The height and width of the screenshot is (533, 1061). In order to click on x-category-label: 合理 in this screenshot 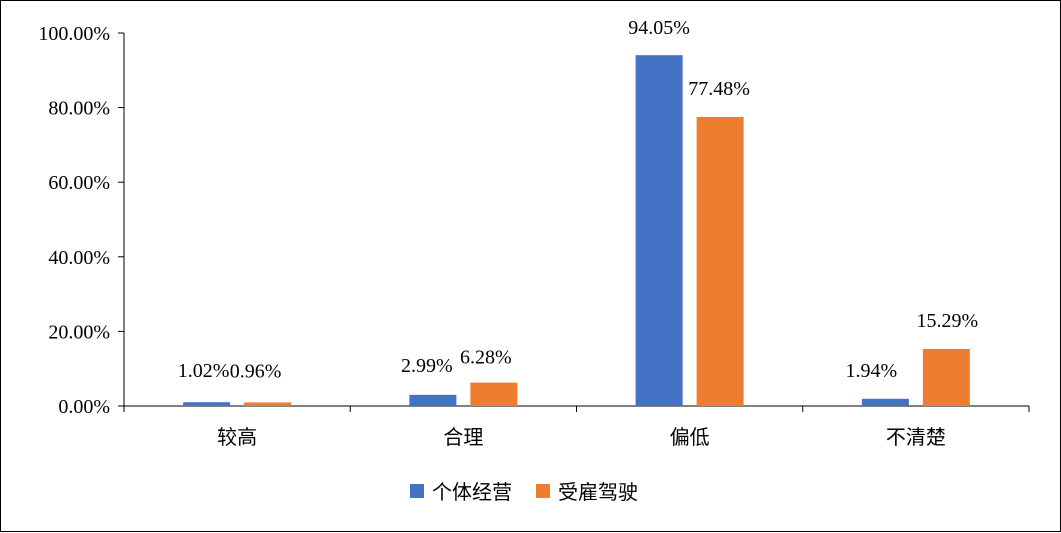, I will do `click(463, 437)`.